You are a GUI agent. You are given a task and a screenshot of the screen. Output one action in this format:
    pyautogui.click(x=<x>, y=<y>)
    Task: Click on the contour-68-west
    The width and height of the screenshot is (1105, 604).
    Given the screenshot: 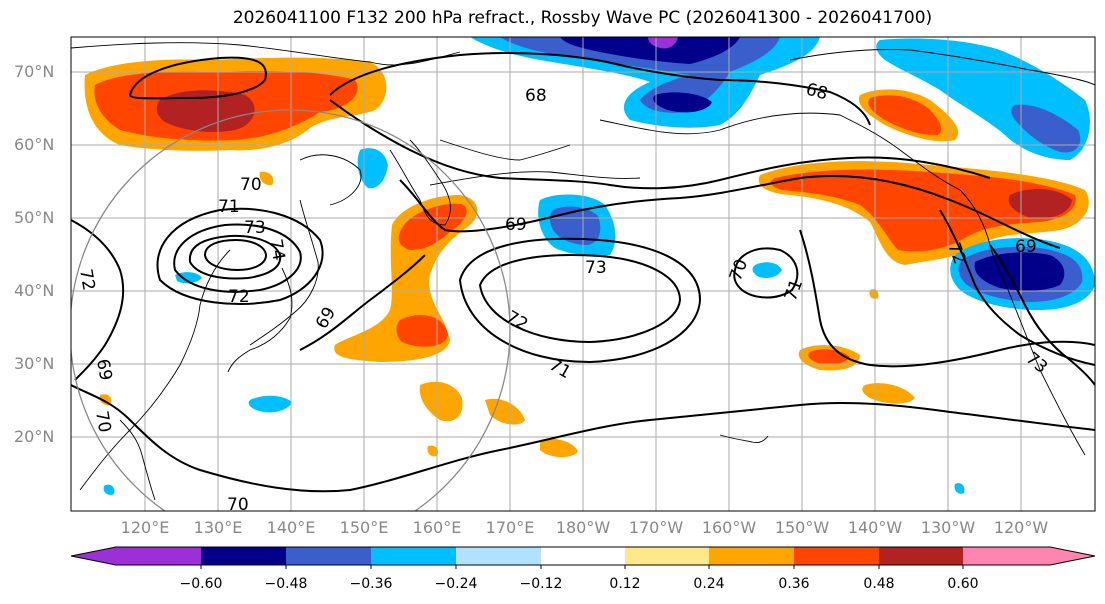 What is the action you would take?
    pyautogui.click(x=197, y=78)
    